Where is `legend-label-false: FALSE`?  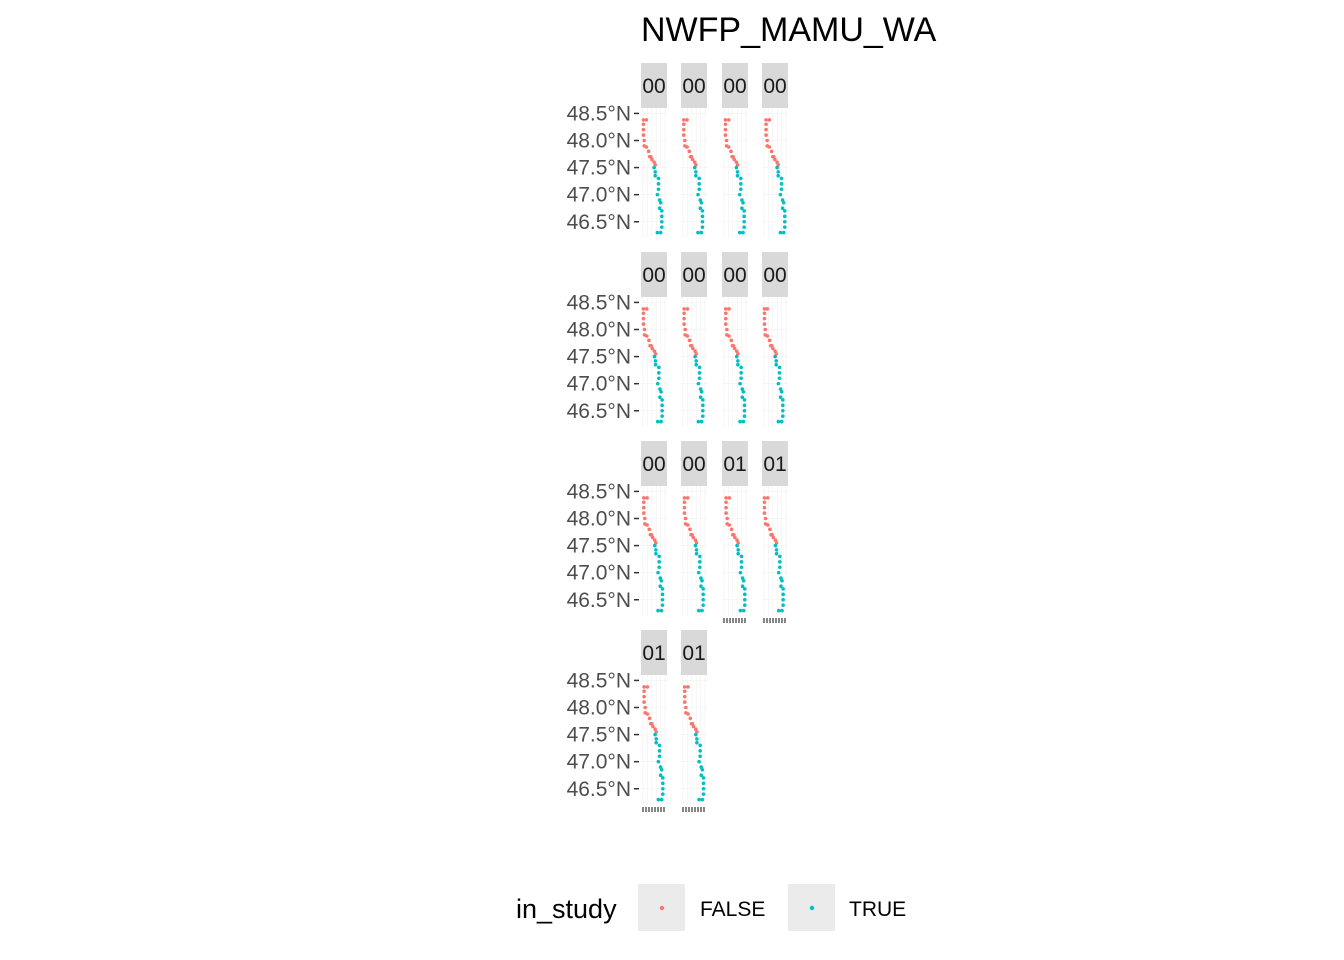 legend-label-false: FALSE is located at coordinates (732, 909).